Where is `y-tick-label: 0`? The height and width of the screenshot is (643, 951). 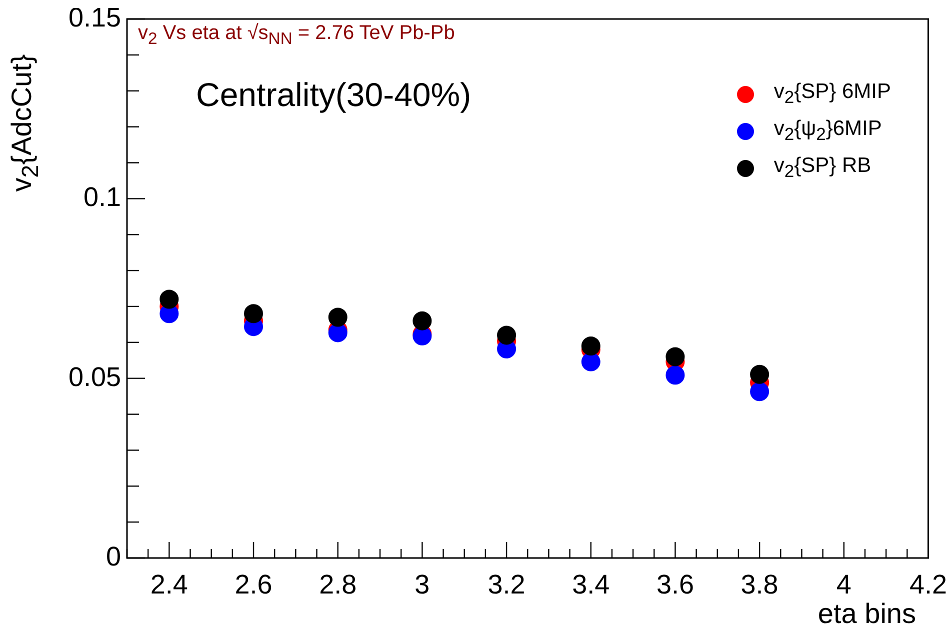 y-tick-label: 0 is located at coordinates (113, 556).